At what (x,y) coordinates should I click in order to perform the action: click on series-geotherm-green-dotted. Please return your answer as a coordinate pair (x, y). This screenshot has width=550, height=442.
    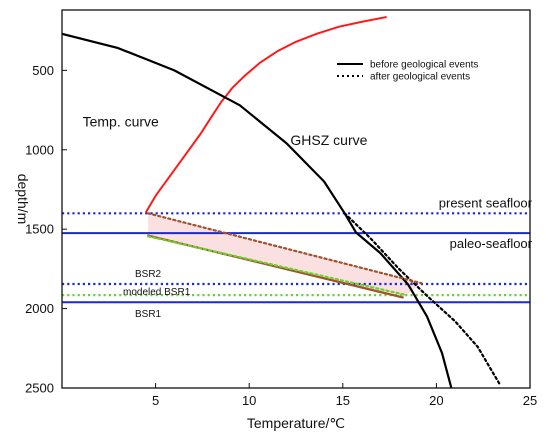
    Looking at the image, I should click on (277, 266).